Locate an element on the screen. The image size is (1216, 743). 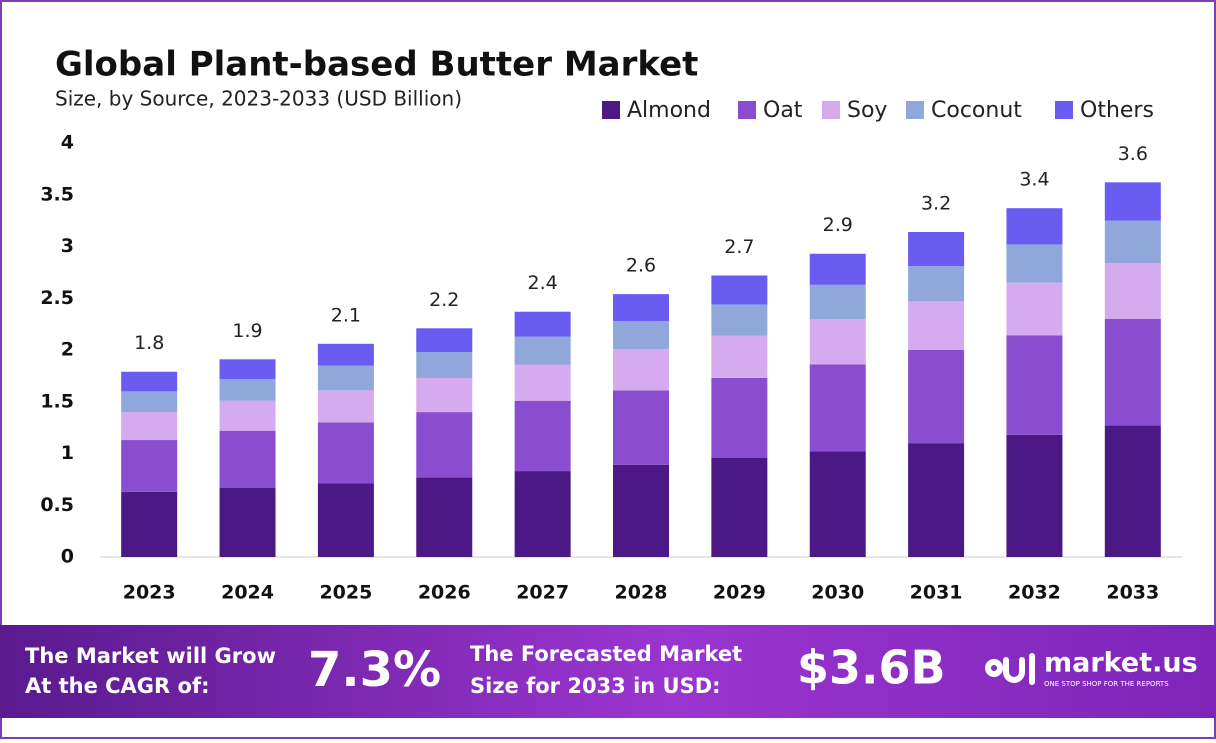
footer-text: The Forecasted Market is located at coordinates (606, 654).